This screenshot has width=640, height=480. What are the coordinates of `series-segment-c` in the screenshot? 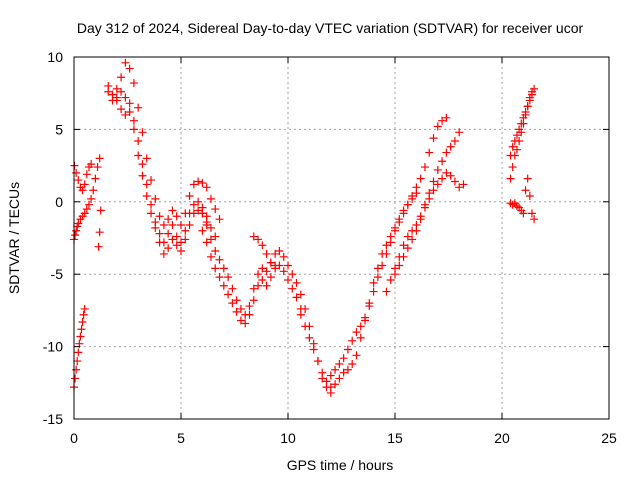 It's located at (79, 348).